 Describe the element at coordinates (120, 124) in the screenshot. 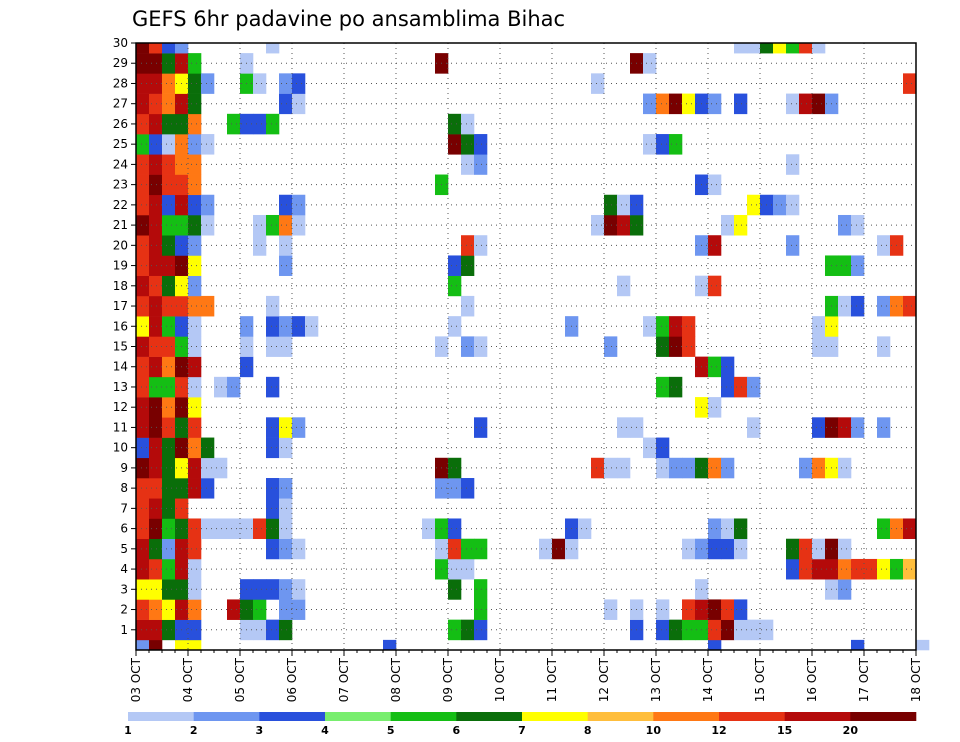

I see `y-tick-label: 26` at that location.